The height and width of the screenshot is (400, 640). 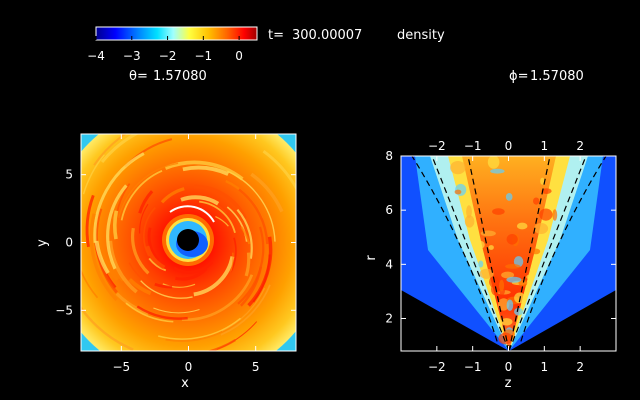 I want to click on y-tick-label: −5, so click(x=64, y=310).